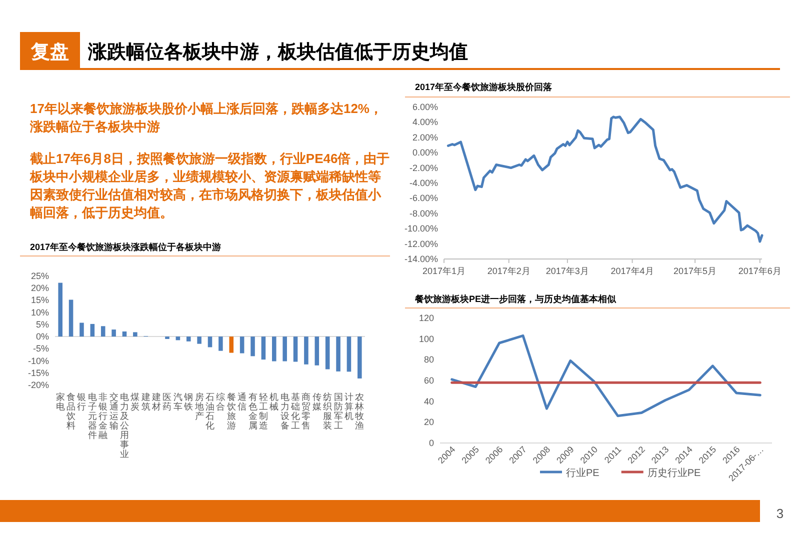  I want to click on x-tick-label: 医药, so click(167, 402).